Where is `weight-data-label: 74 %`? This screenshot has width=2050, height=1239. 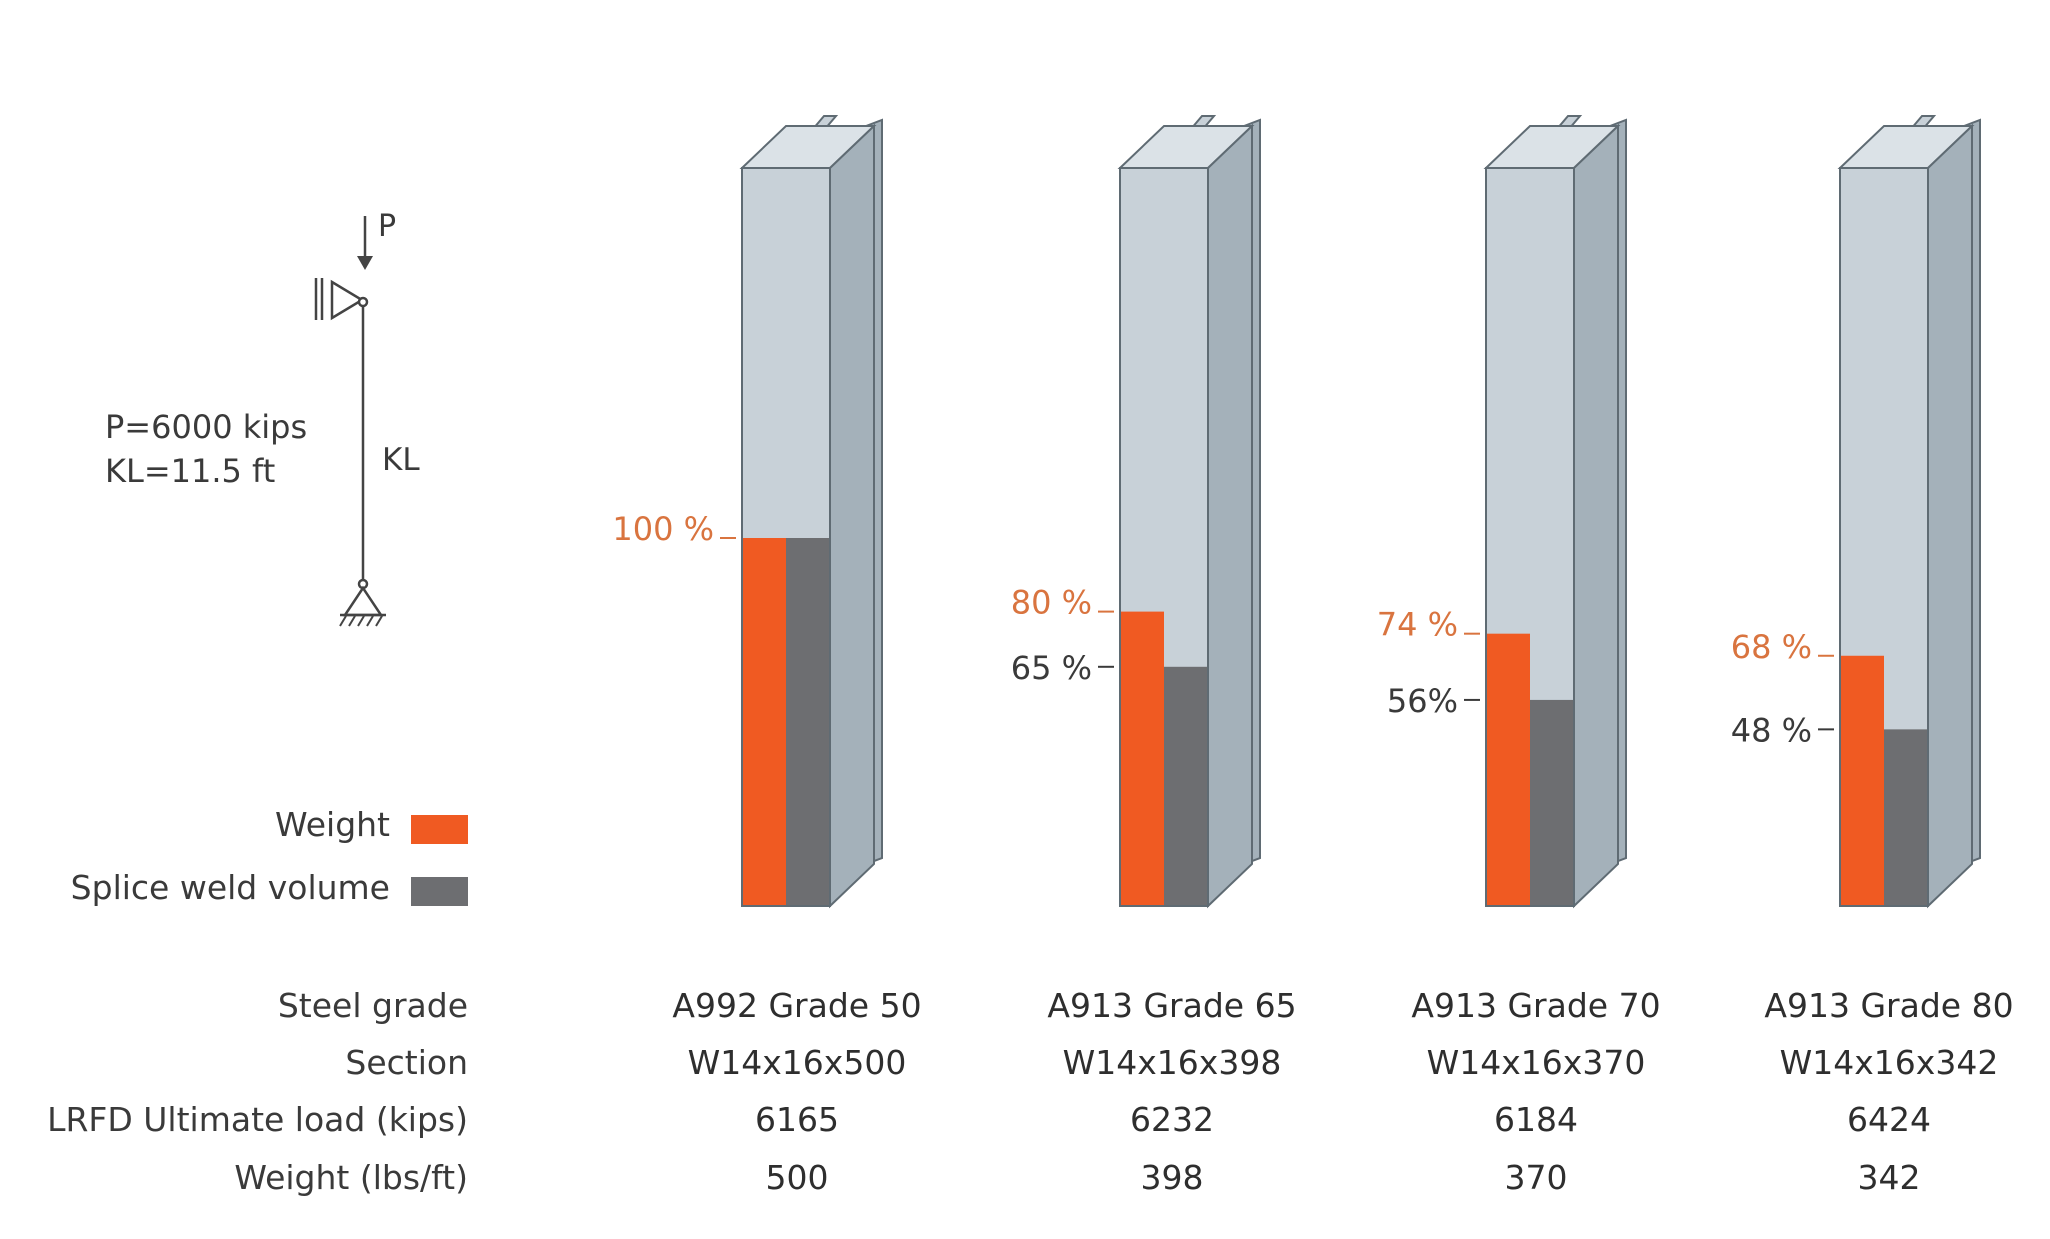
weight-data-label: 74 % is located at coordinates (1417, 625).